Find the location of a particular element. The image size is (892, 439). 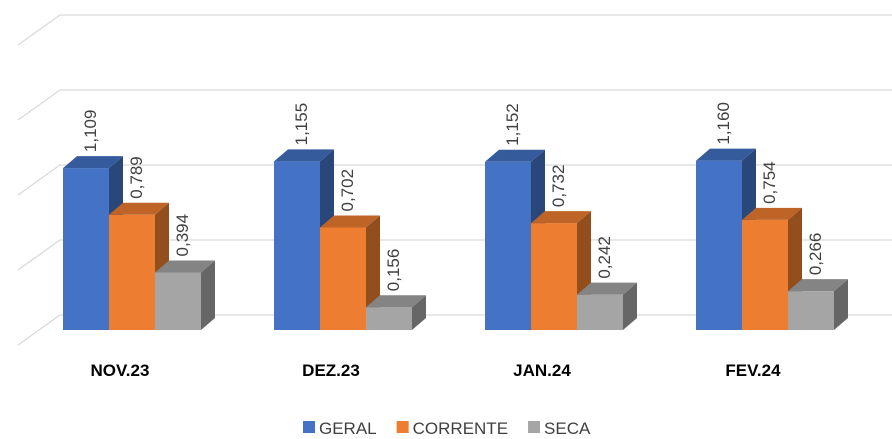

data-label: 0,394 is located at coordinates (182, 235).